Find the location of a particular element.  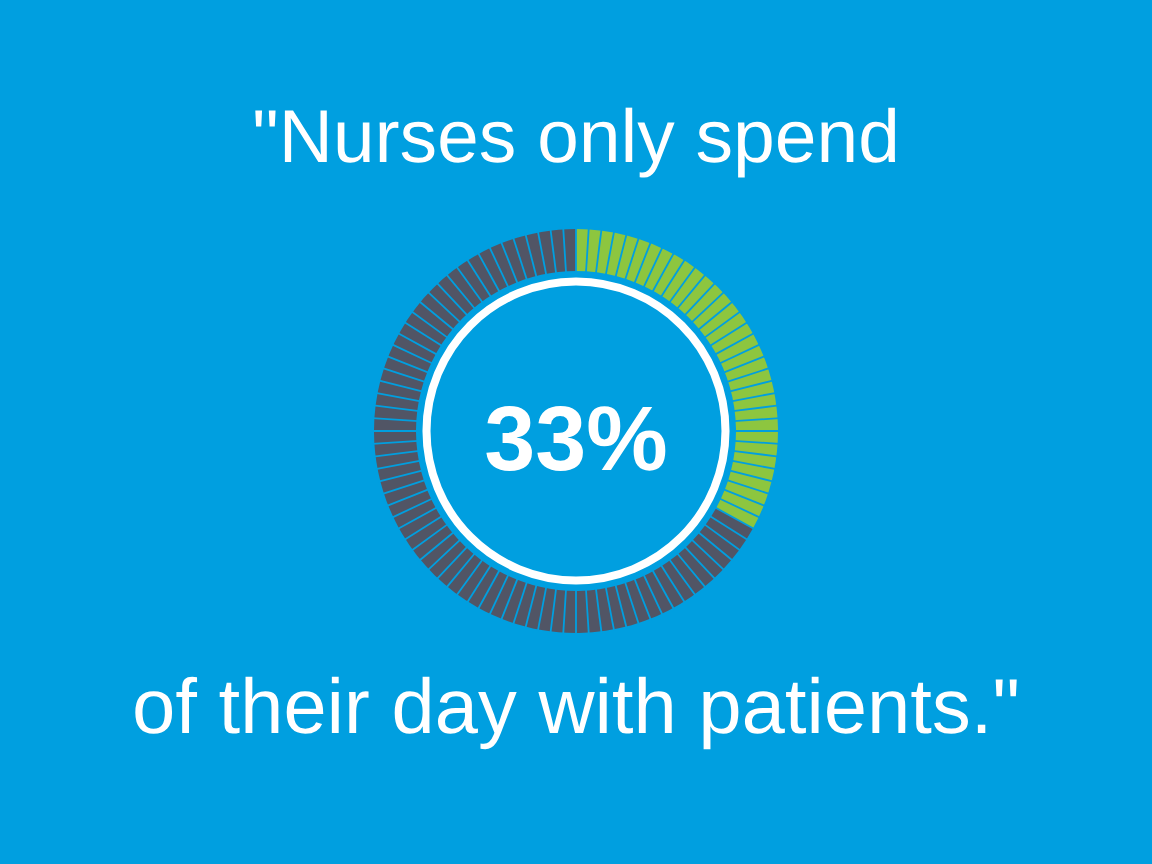

chart-title: "Nurses only spend is located at coordinates (575, 142).